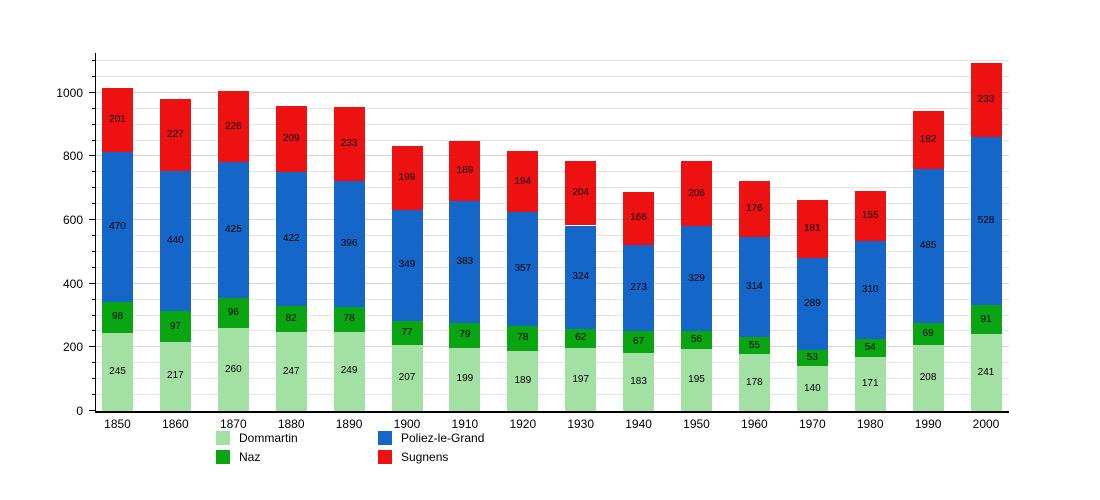  I want to click on bar-value-label: 140, so click(812, 388).